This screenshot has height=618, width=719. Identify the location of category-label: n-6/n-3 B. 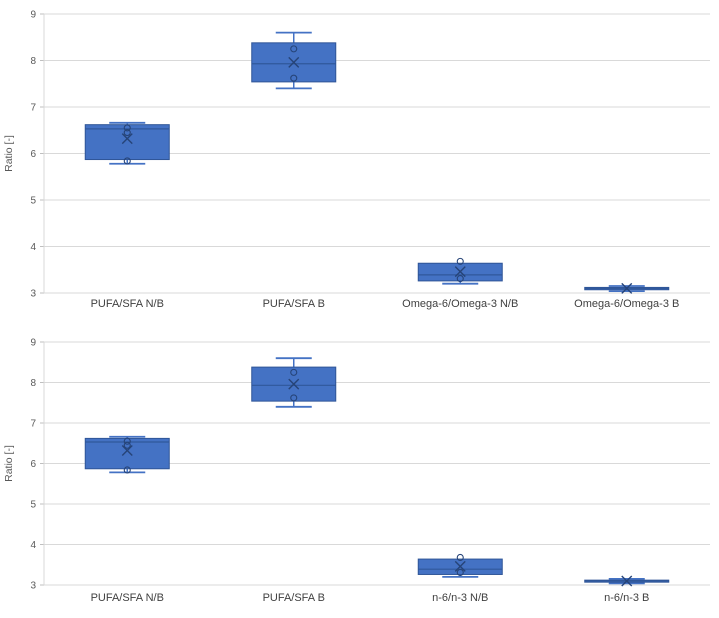
(626, 598).